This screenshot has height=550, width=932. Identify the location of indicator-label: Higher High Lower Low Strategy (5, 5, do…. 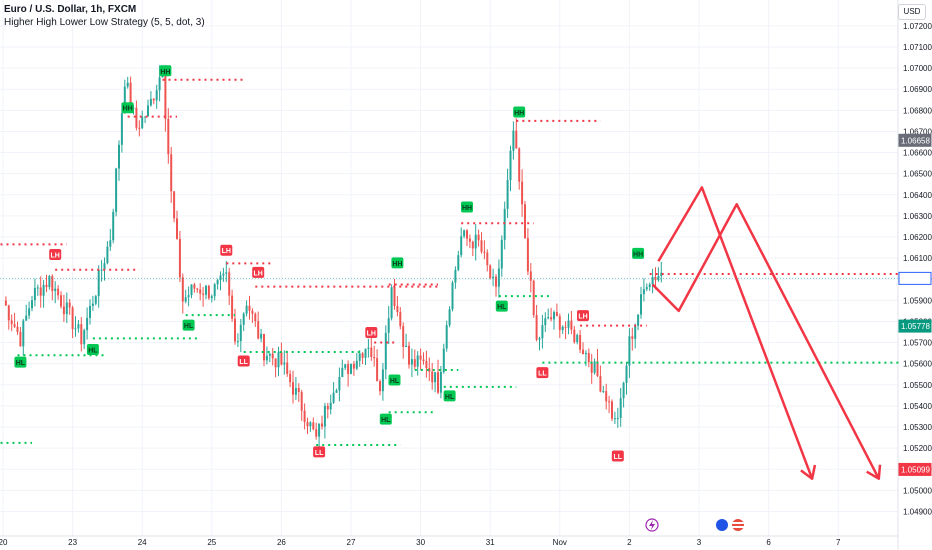
(104, 22).